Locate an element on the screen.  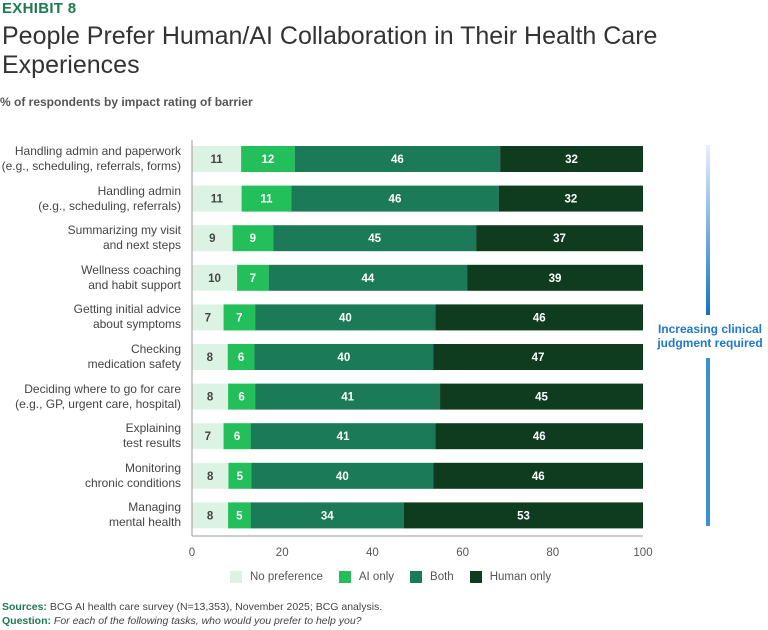
data-label: 44 is located at coordinates (367, 279).